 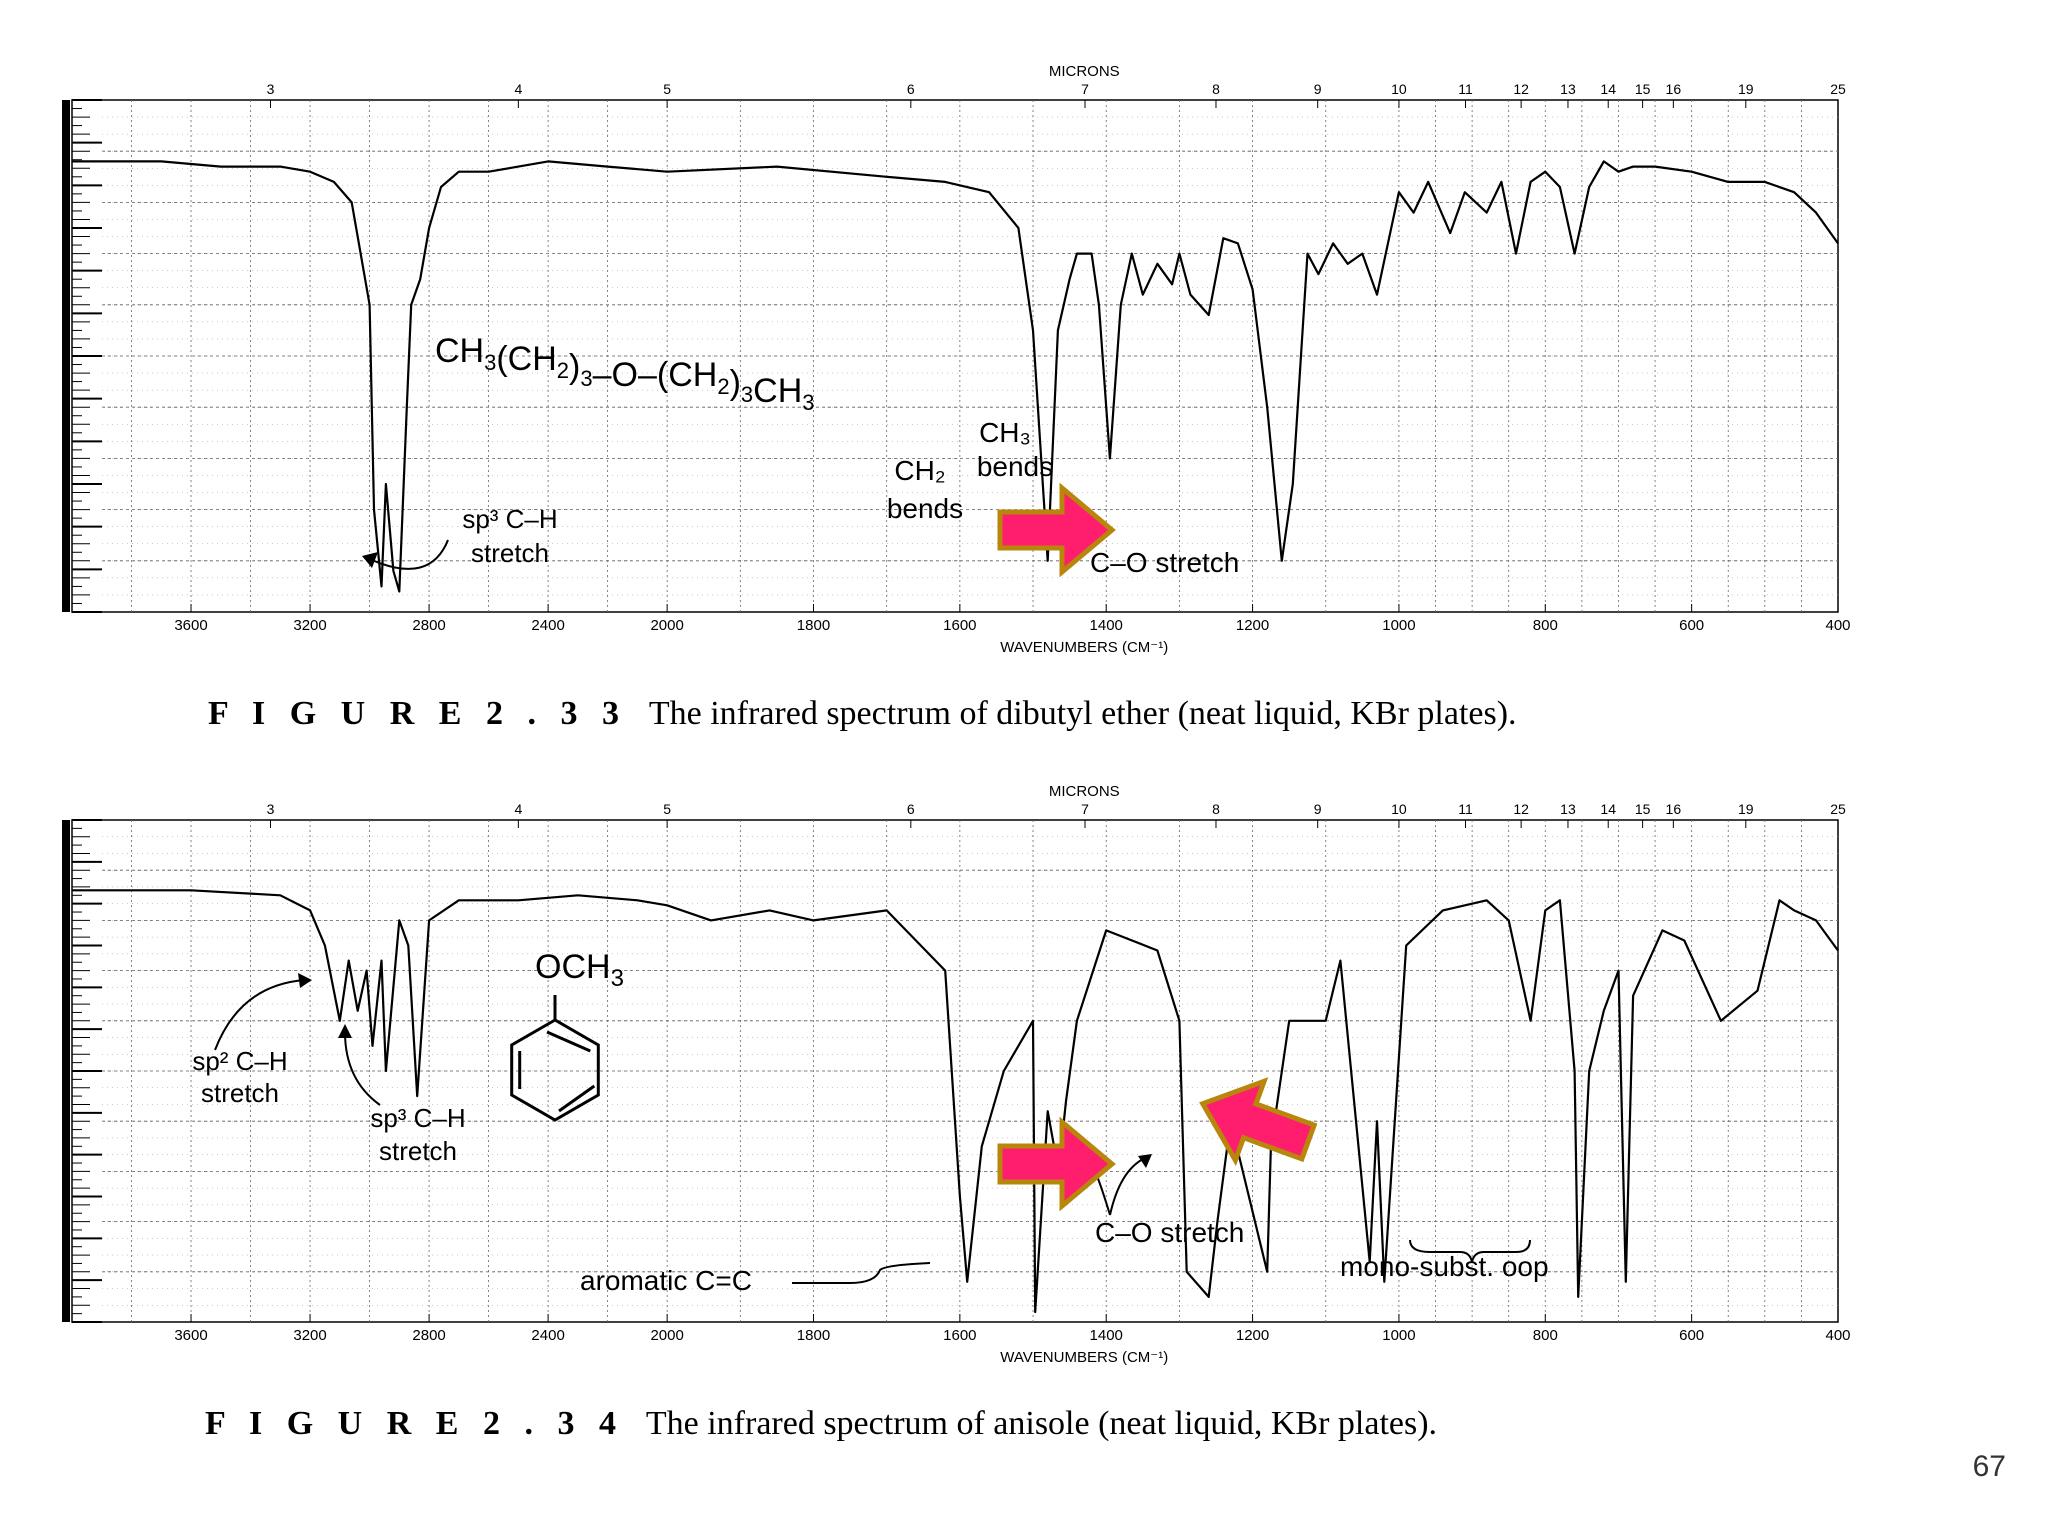 What do you see at coordinates (1691, 625) in the screenshot?
I see `x-tick-label: 600` at bounding box center [1691, 625].